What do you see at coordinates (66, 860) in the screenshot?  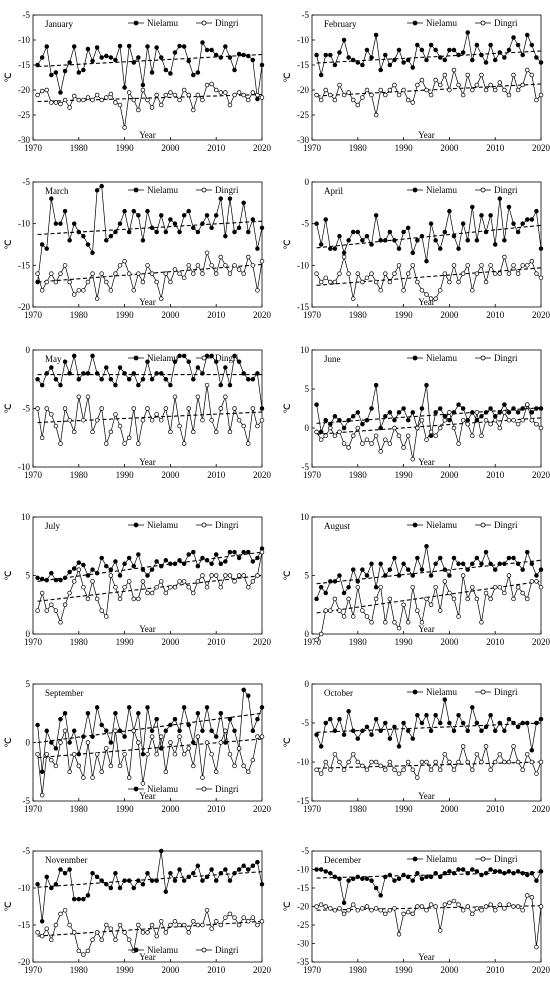 I see `panel-title: Novenmber` at bounding box center [66, 860].